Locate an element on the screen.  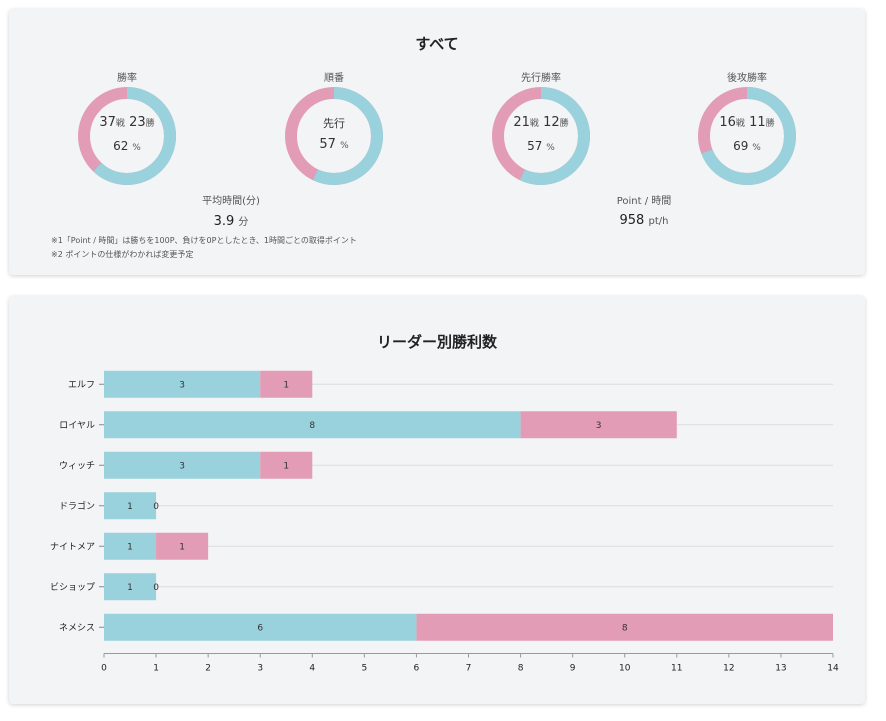
category-label: ナイトメア is located at coordinates (72, 546).